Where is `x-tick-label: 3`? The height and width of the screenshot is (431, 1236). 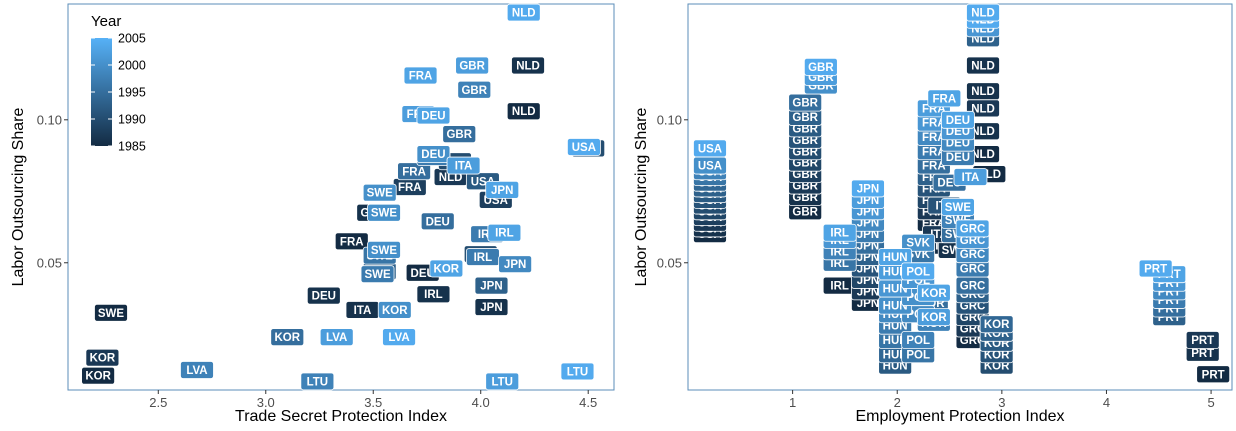 x-tick-label: 3 is located at coordinates (1001, 402).